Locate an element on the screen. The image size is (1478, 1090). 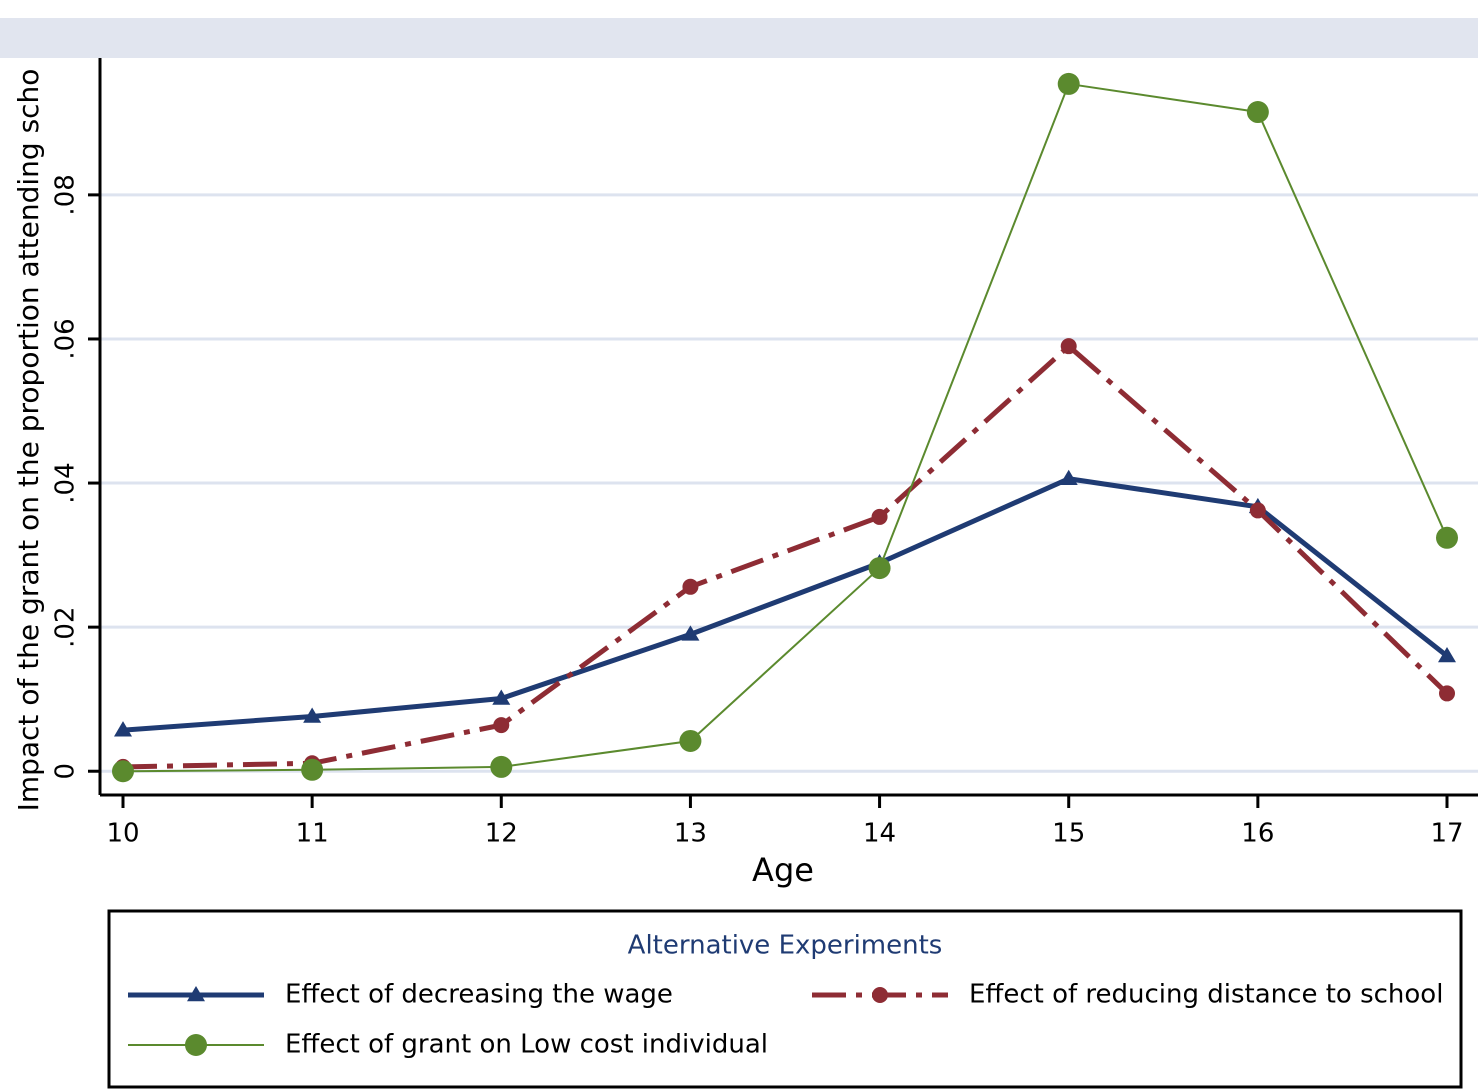
y-tick-label: .02 is located at coordinates (66, 626).